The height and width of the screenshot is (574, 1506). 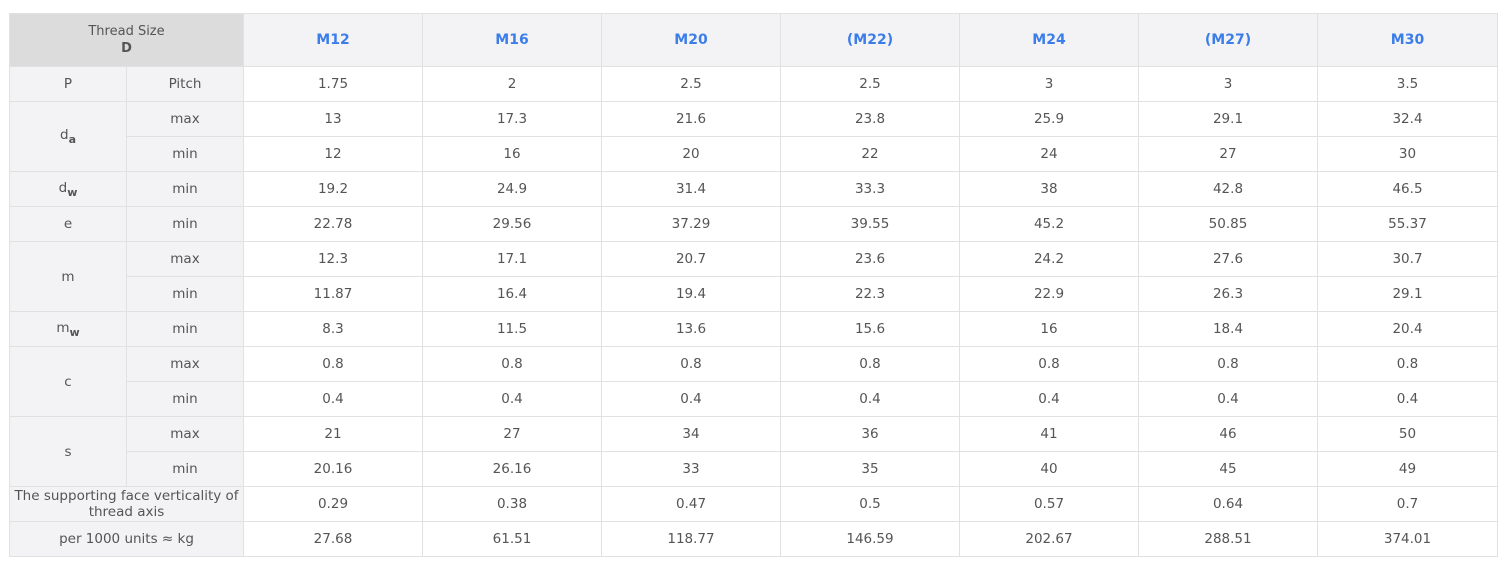 I want to click on weight-label: per 1000 units ≈ kg, so click(x=126, y=539).